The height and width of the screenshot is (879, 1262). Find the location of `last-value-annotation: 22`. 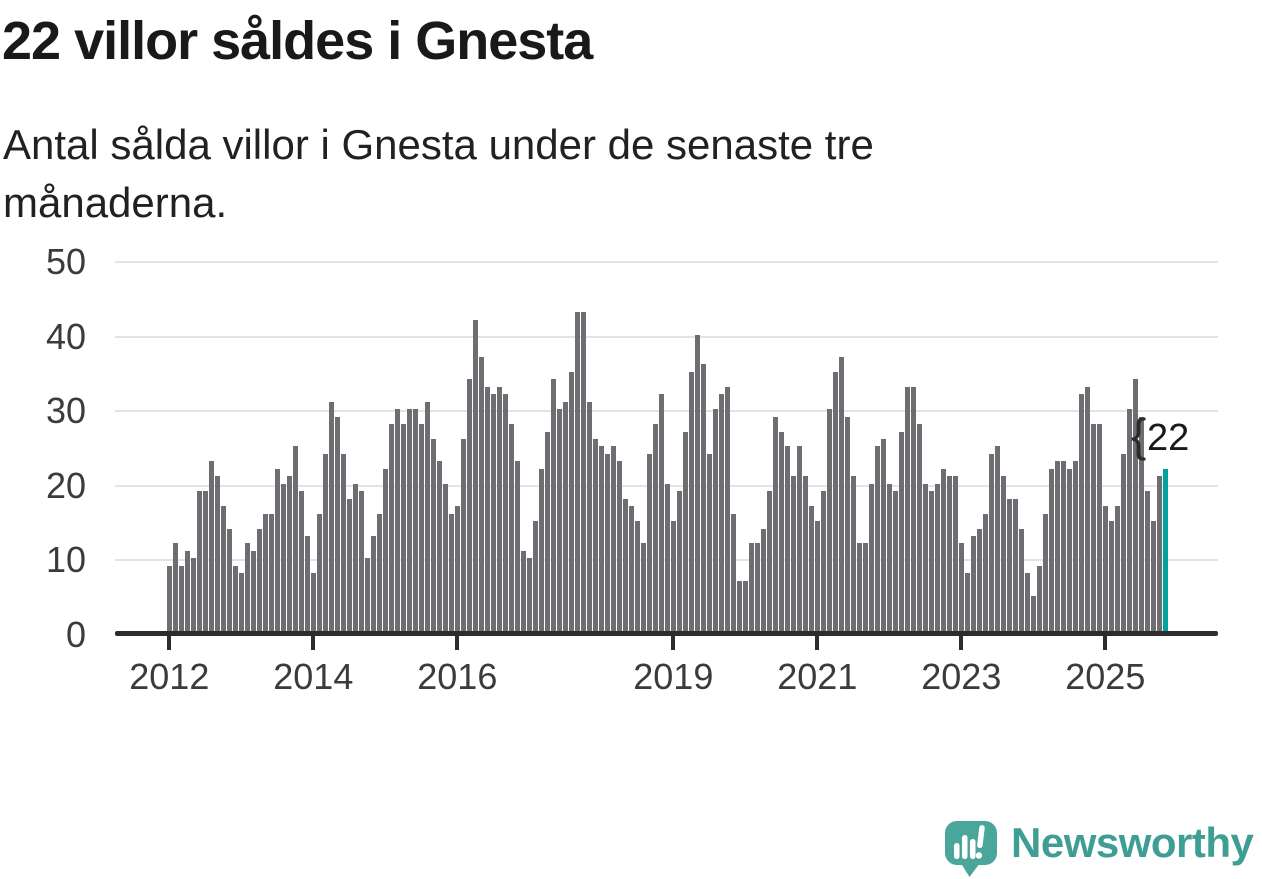

last-value-annotation: 22 is located at coordinates (1168, 438).